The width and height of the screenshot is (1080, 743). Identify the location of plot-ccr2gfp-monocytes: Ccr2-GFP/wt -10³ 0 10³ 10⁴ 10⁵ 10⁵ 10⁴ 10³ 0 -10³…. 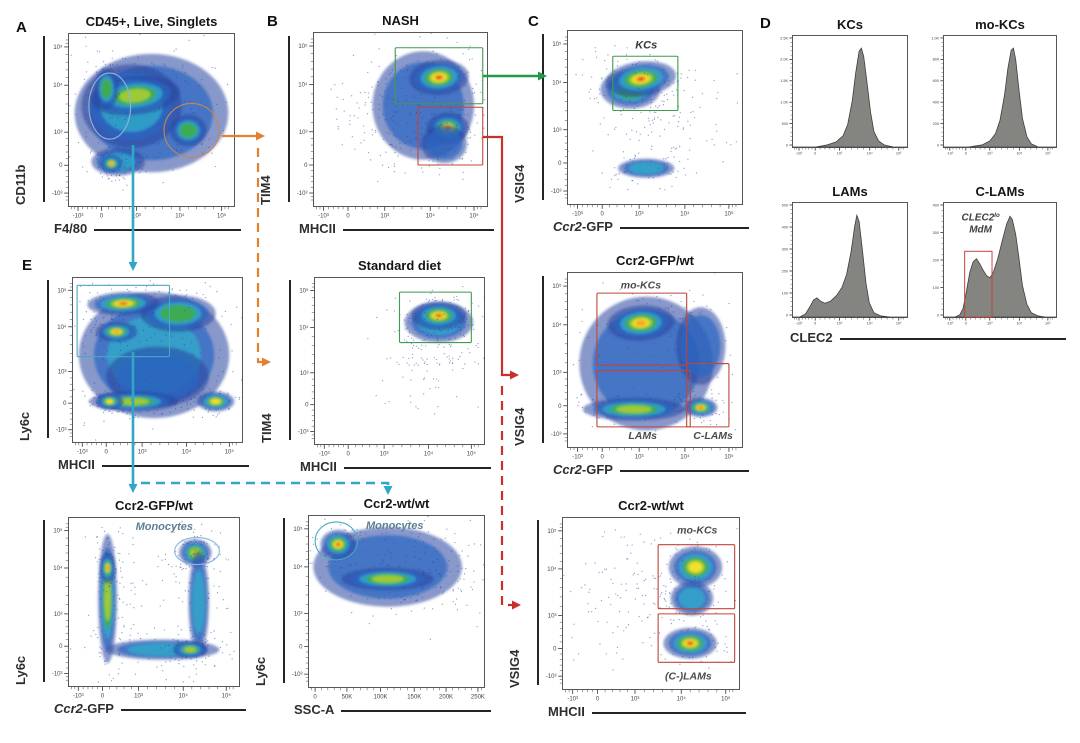
(129, 607).